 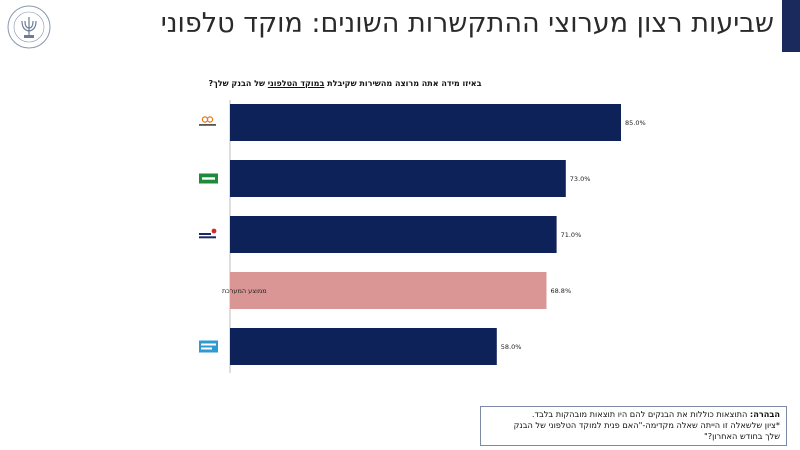 What do you see at coordinates (560, 291) in the screenshot?
I see `value-label-3: 68.8%` at bounding box center [560, 291].